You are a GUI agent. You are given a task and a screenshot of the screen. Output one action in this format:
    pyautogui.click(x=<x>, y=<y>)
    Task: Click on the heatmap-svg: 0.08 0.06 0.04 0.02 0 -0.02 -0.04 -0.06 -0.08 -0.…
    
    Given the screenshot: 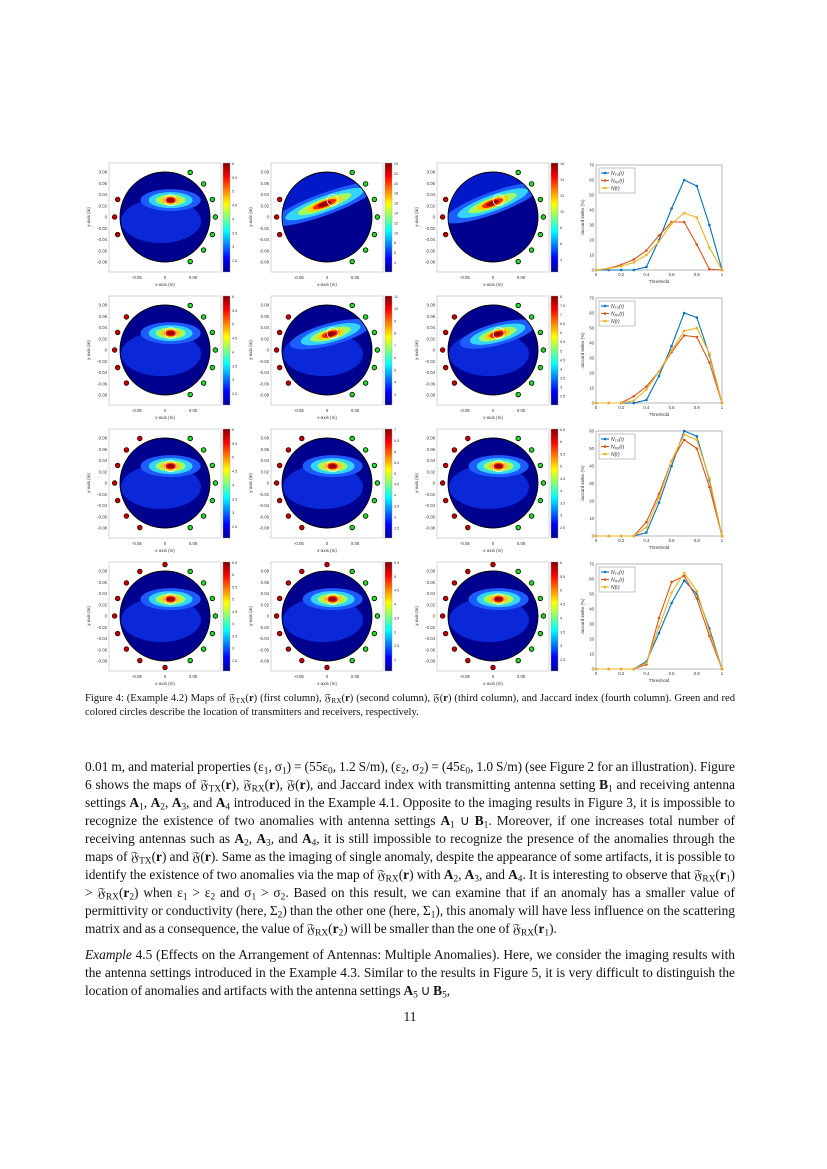 What is the action you would take?
    pyautogui.click(x=489, y=224)
    